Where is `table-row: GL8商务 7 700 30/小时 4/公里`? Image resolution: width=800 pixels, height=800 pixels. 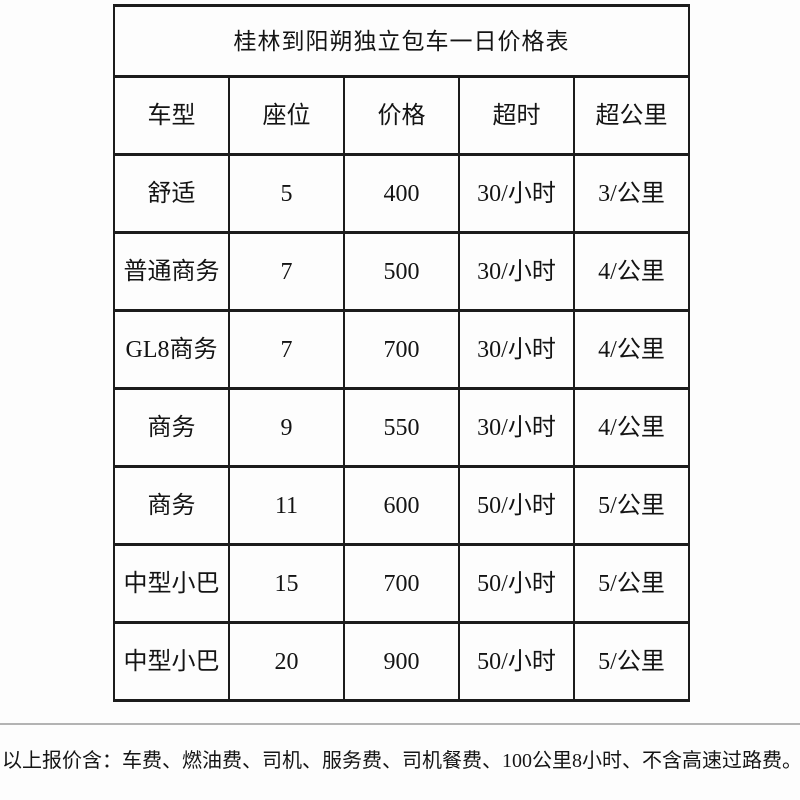 table-row: GL8商务 7 700 30/小时 4/公里 is located at coordinates (401, 349).